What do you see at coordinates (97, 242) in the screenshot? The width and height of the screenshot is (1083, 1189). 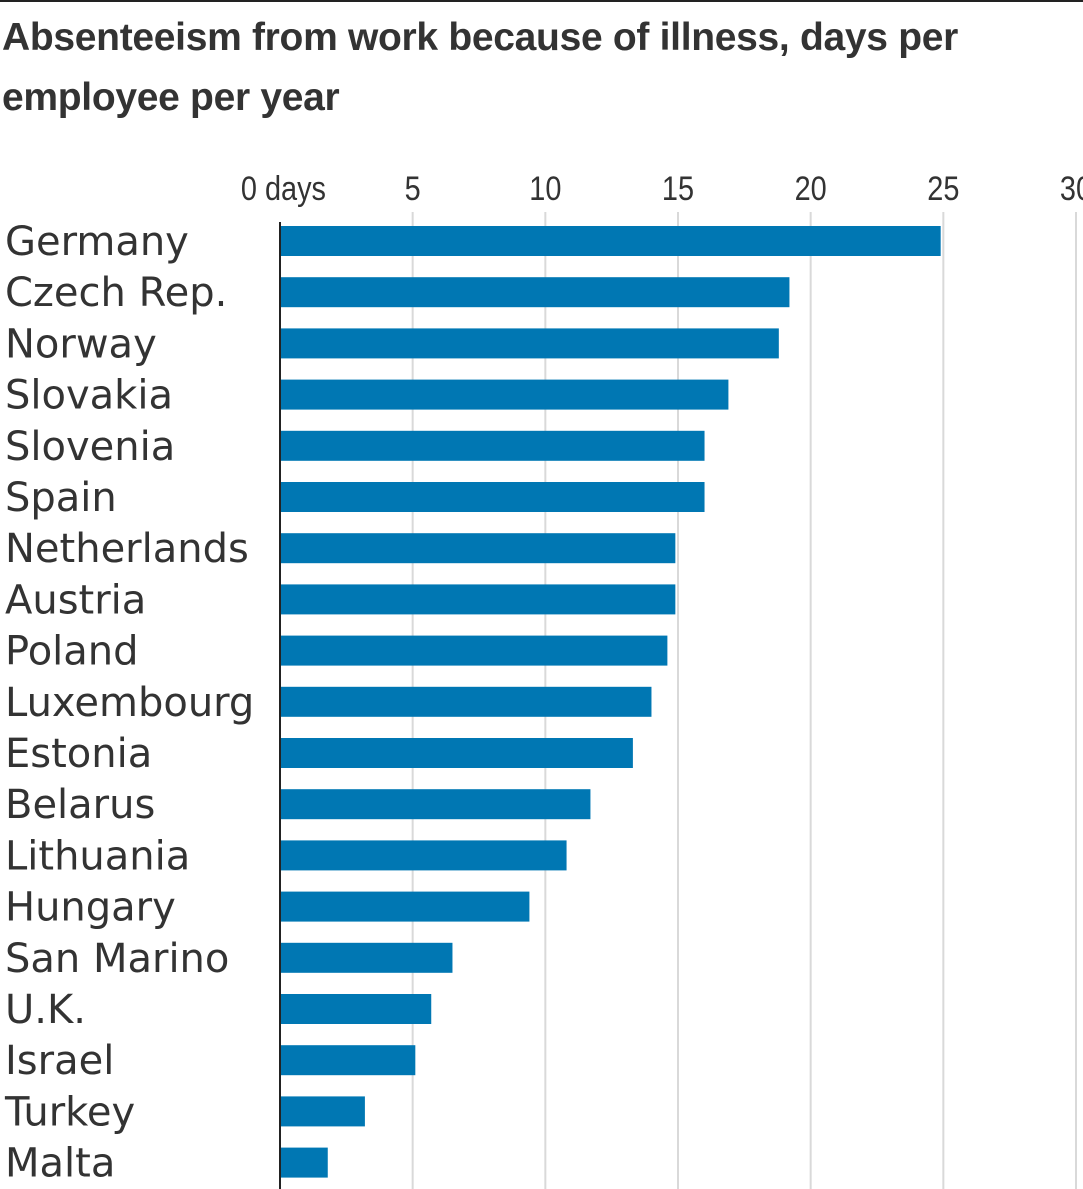 I see `category-label: Germany` at bounding box center [97, 242].